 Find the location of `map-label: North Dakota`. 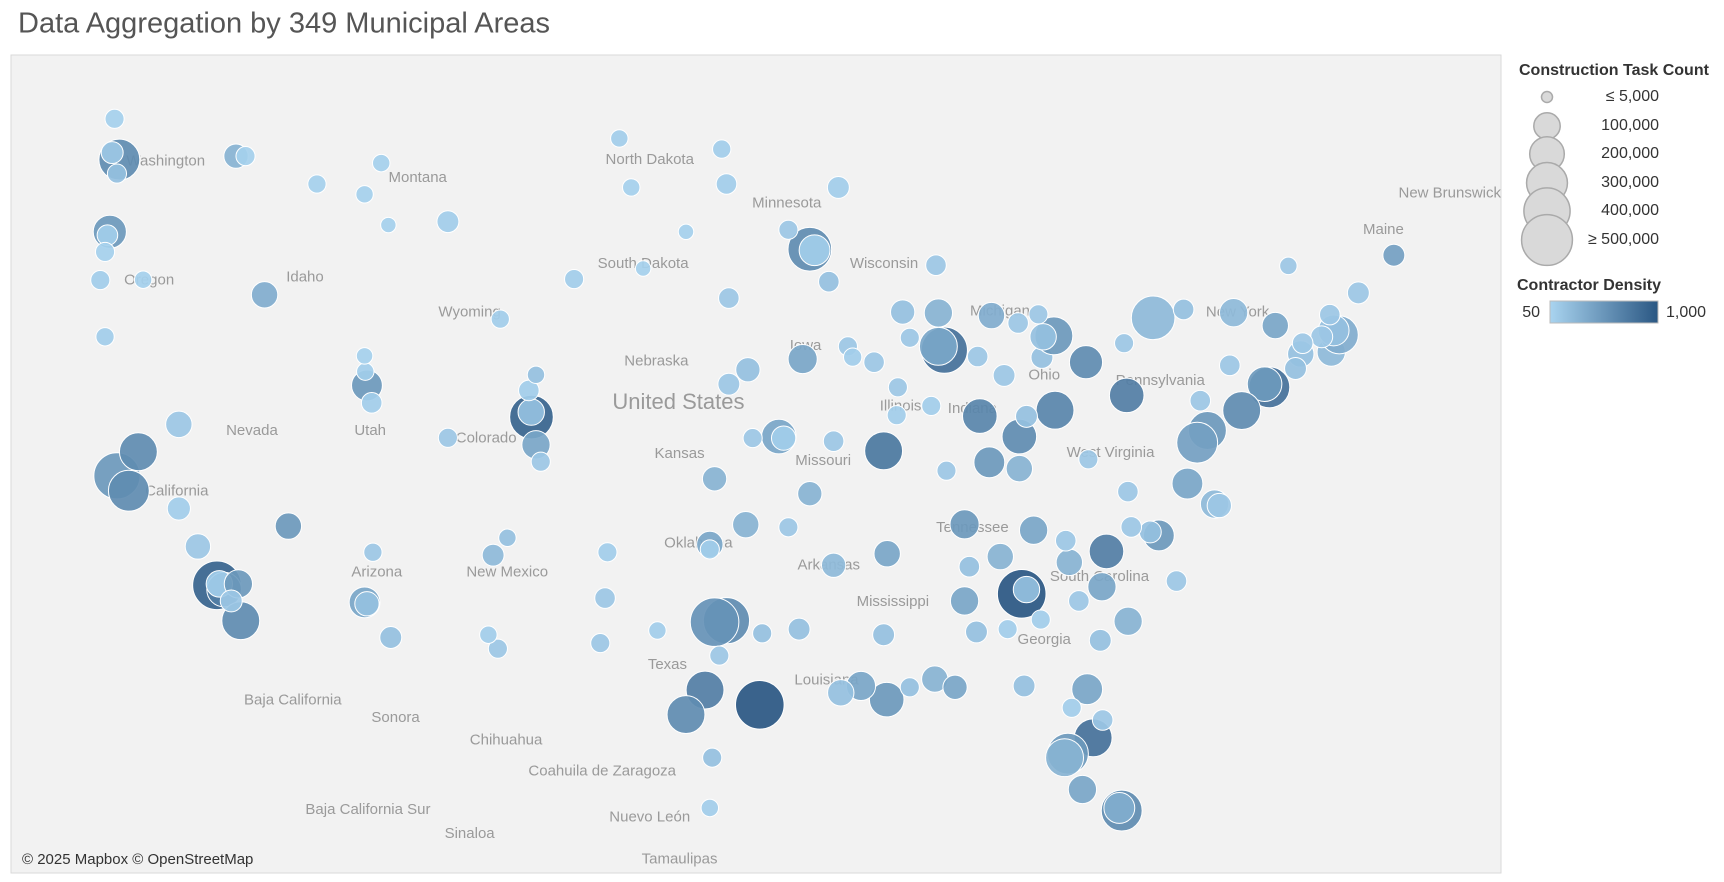

map-label: North Dakota is located at coordinates (650, 159).